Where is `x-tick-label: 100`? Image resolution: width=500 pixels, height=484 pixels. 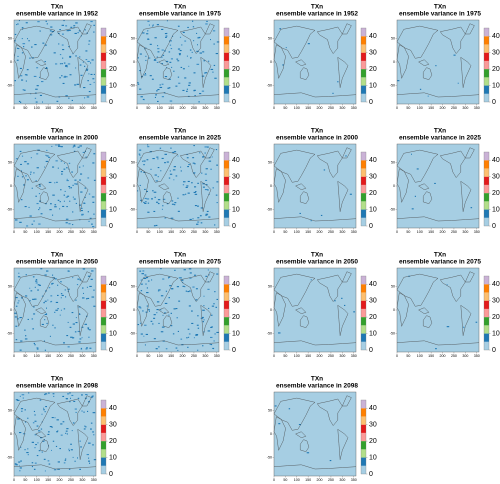 x-tick-label: 100 is located at coordinates (297, 108).